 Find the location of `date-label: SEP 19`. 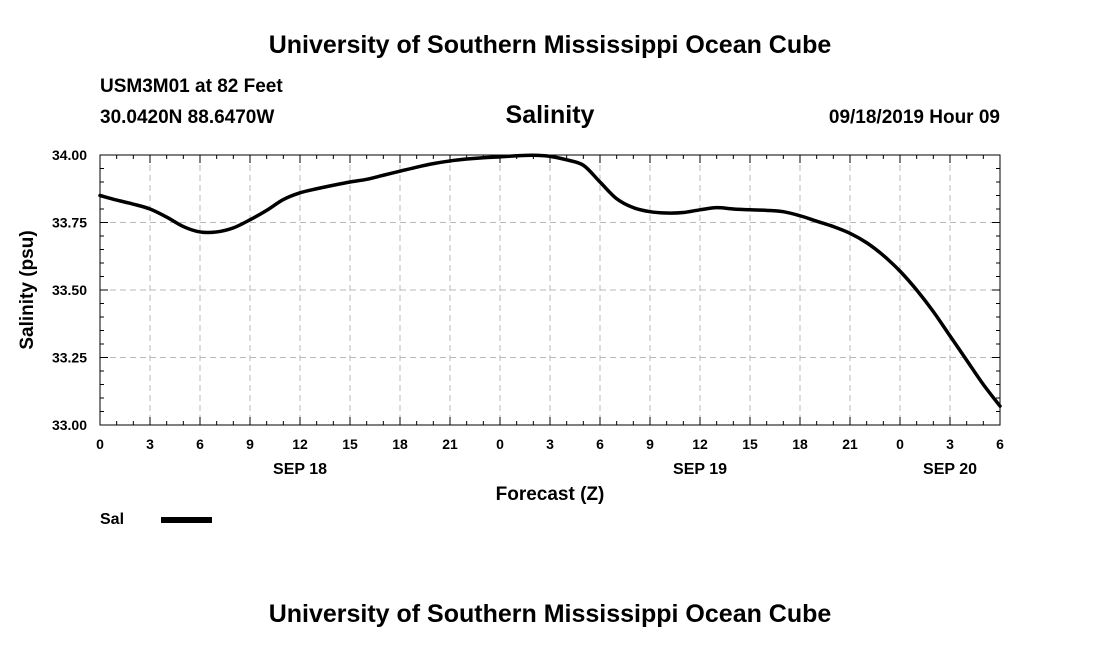

date-label: SEP 19 is located at coordinates (700, 469).